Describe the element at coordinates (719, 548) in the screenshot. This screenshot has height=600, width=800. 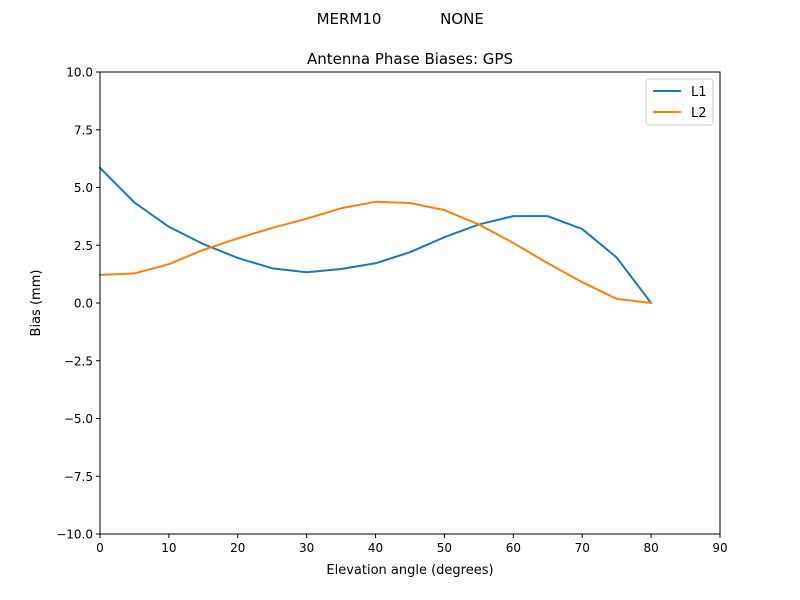
I see `x-tick-label: 90` at that location.